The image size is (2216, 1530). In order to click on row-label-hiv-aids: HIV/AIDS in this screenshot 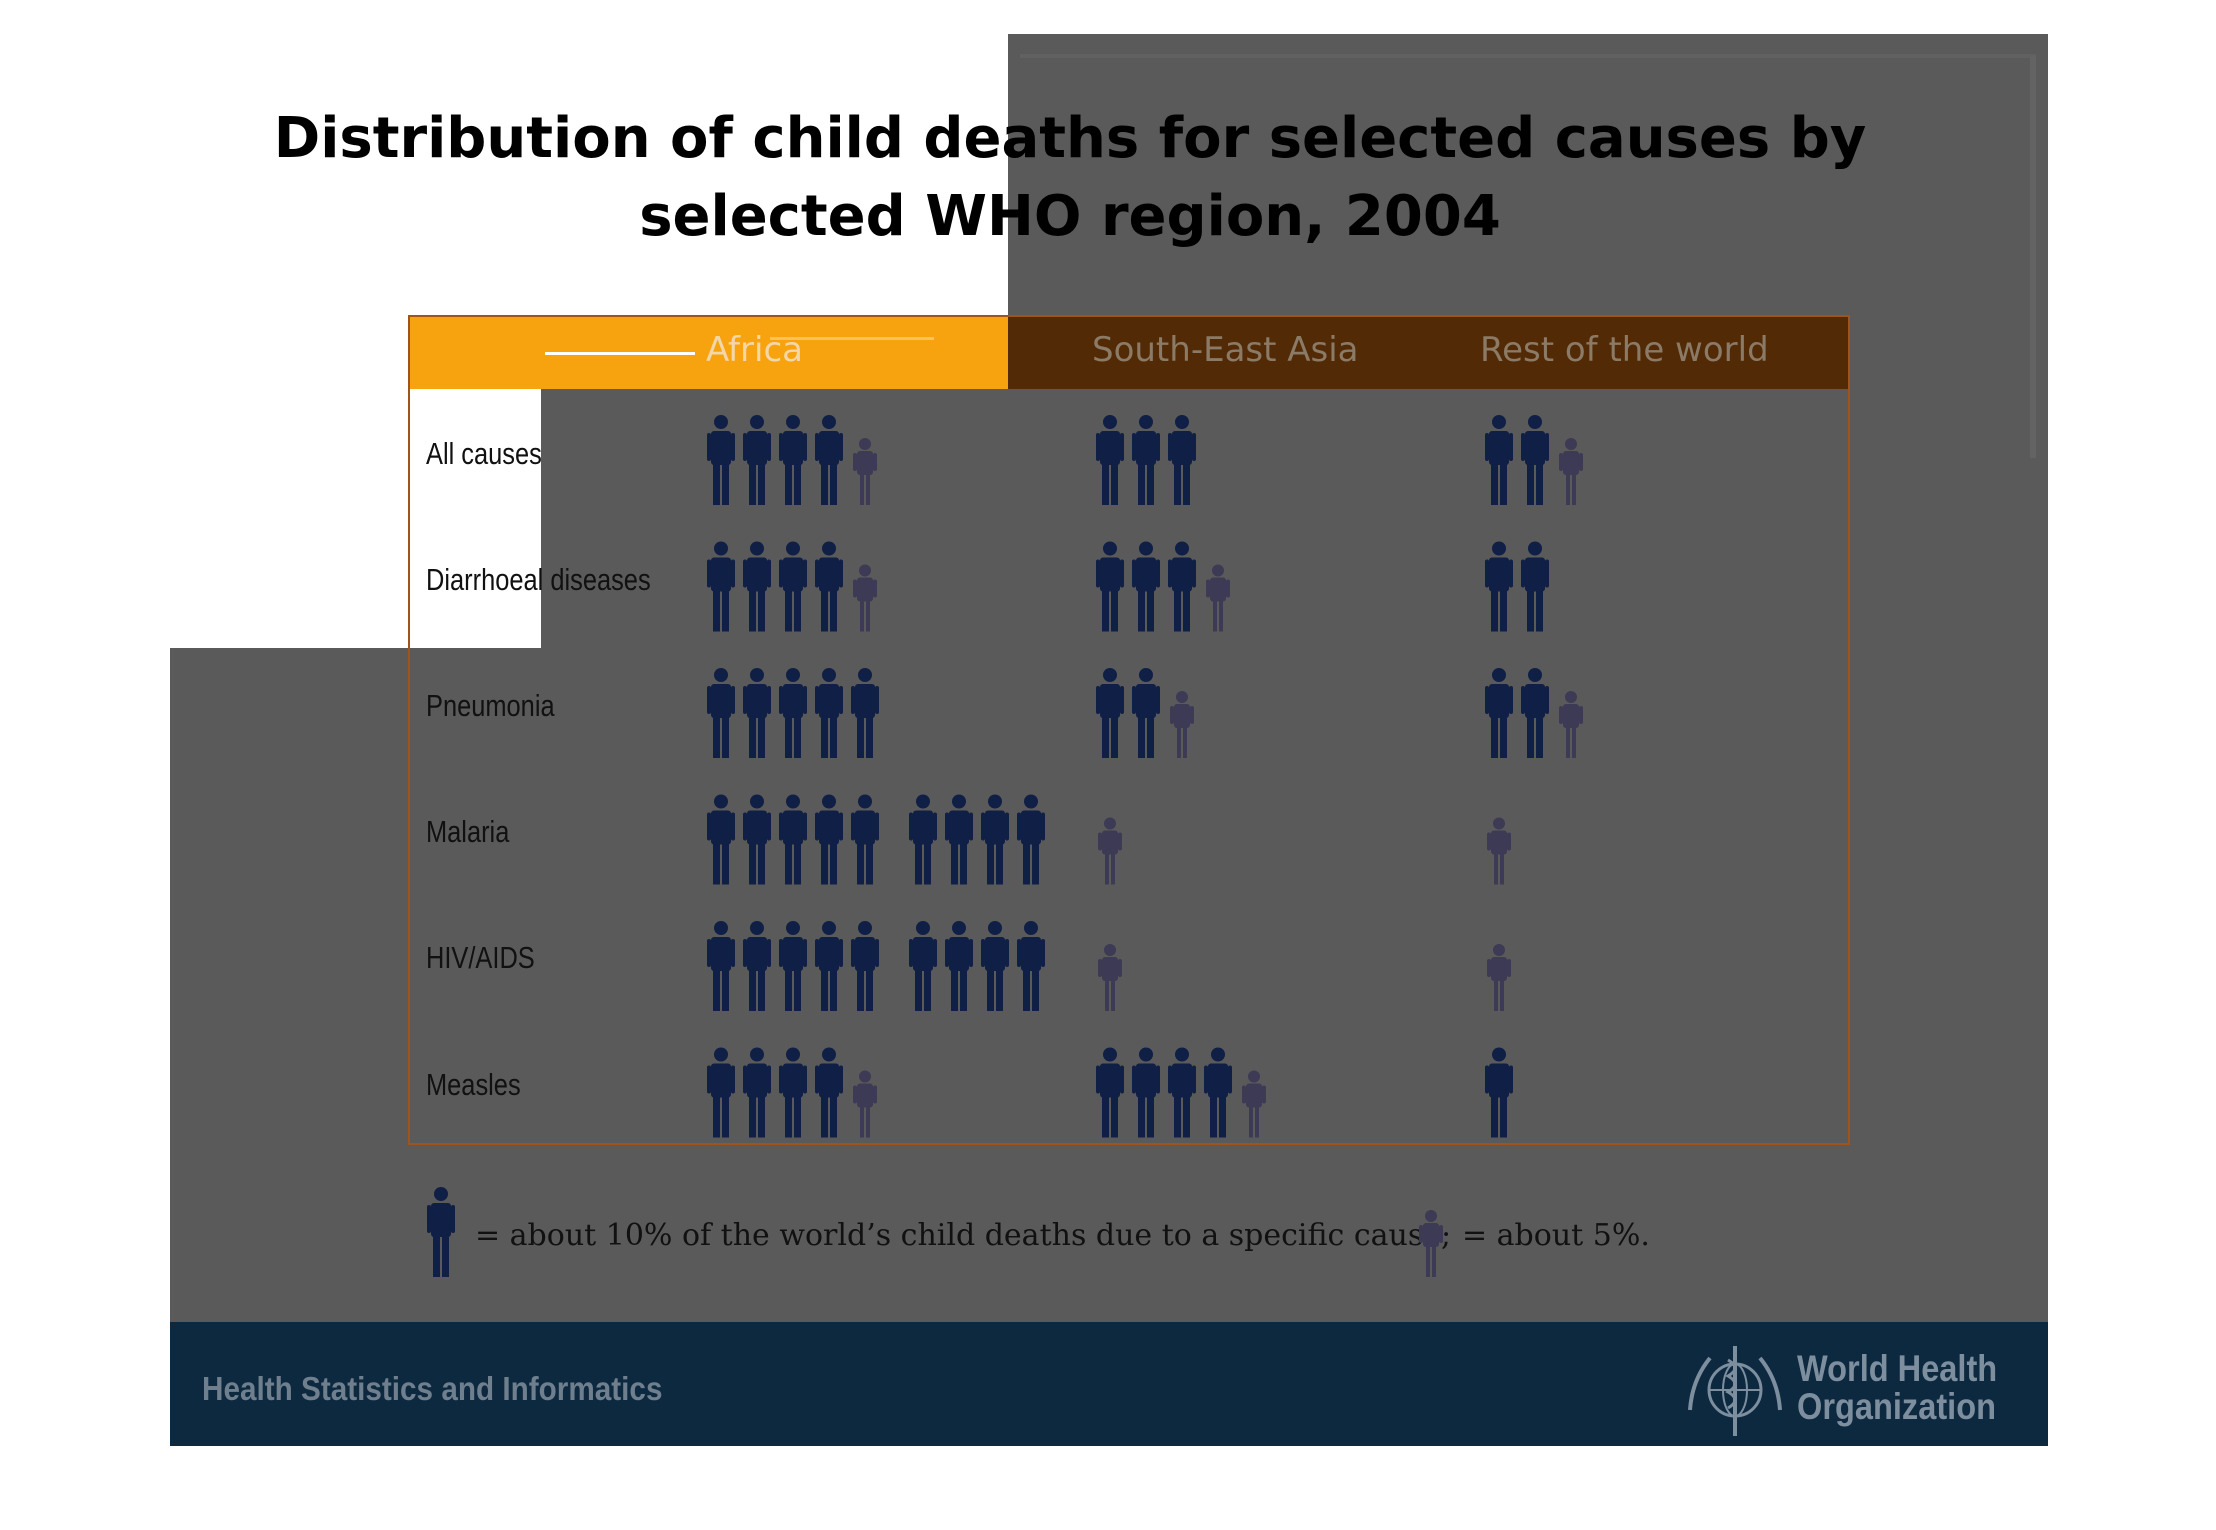, I will do `click(480, 957)`.